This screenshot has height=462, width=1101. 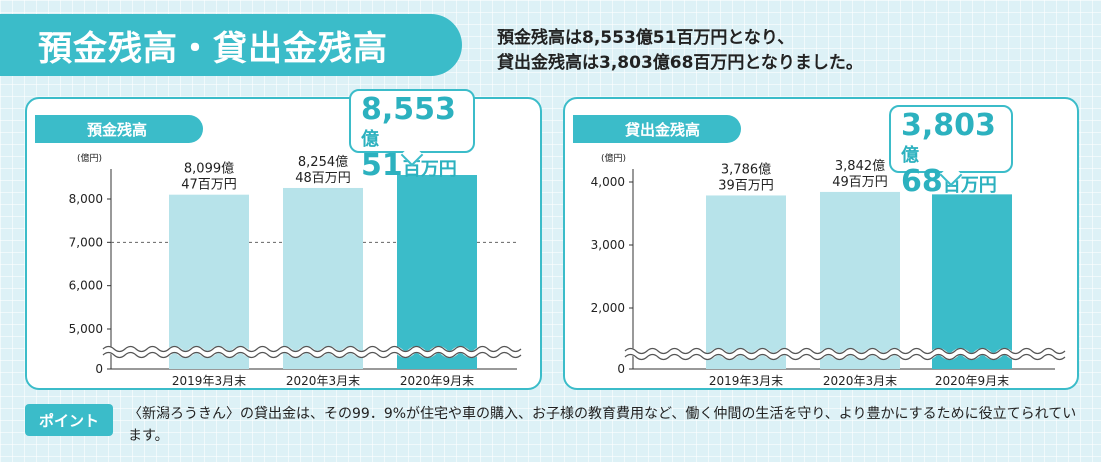 I want to click on page-title: 預金残高・貸出金残高, so click(x=231, y=45).